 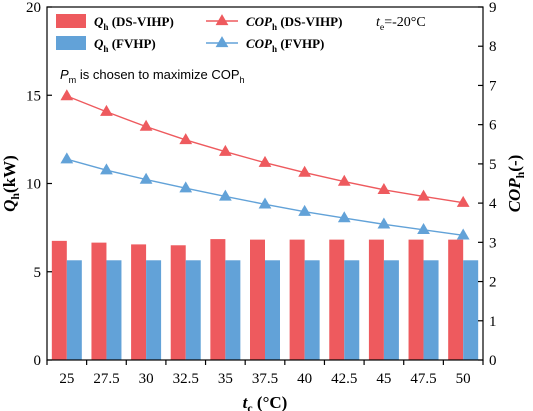 I want to click on y-right-tick-label: 4, so click(x=493, y=204).